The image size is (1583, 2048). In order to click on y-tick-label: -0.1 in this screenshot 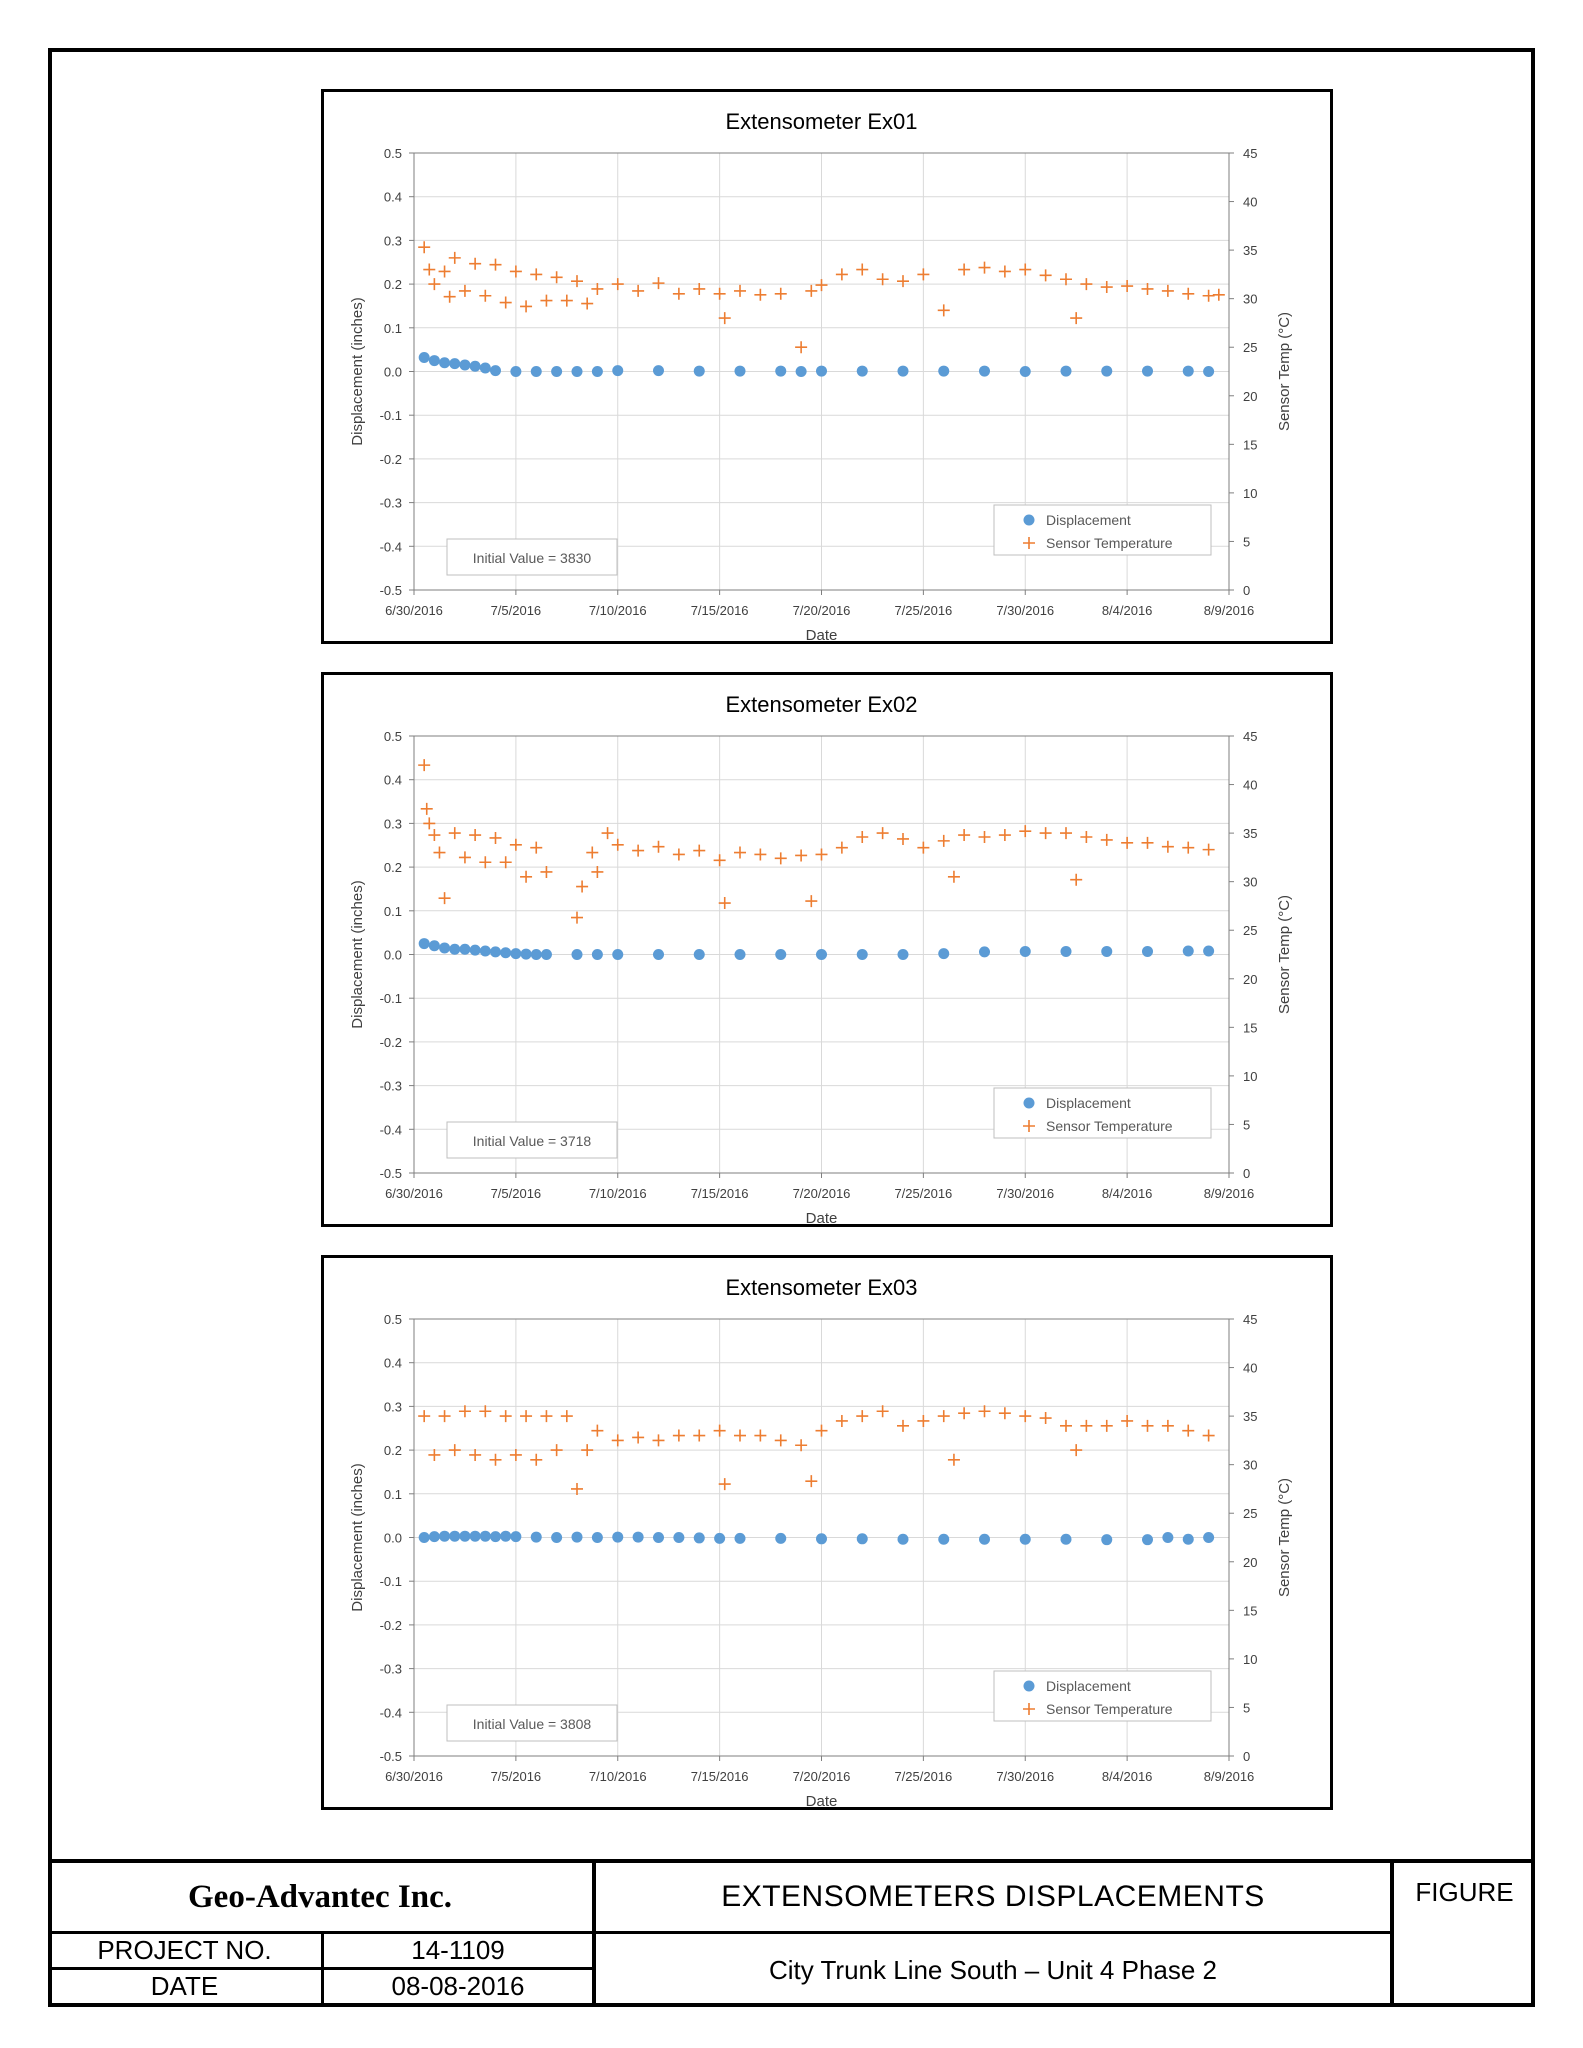, I will do `click(391, 415)`.